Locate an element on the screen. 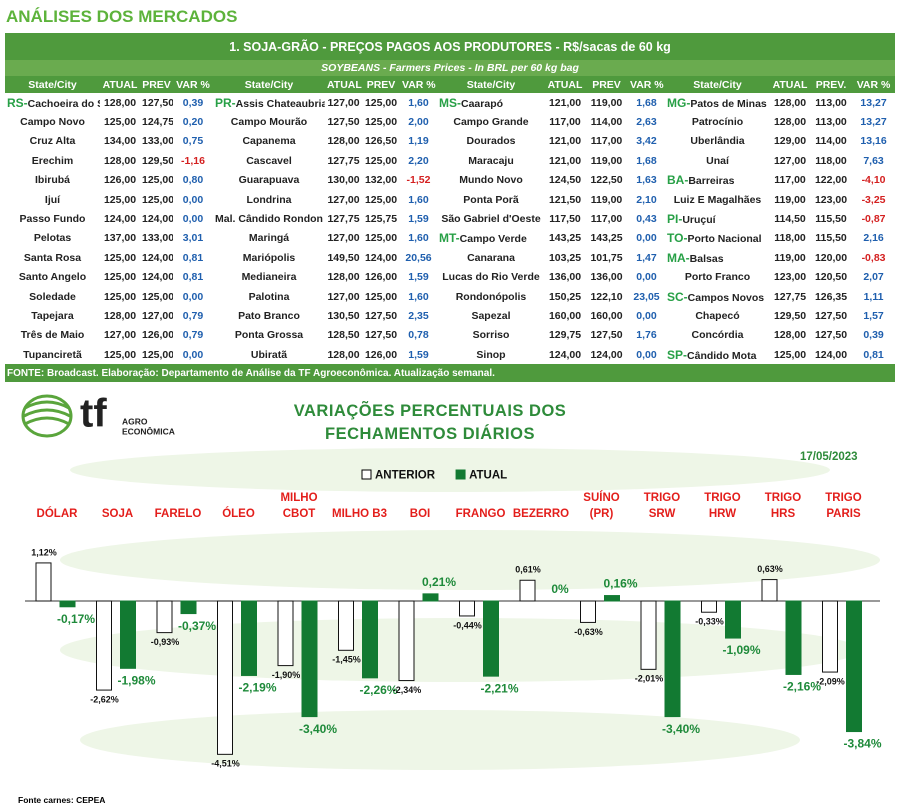 This screenshot has width=902, height=807. city-cell: Tapejara is located at coordinates (52, 315).